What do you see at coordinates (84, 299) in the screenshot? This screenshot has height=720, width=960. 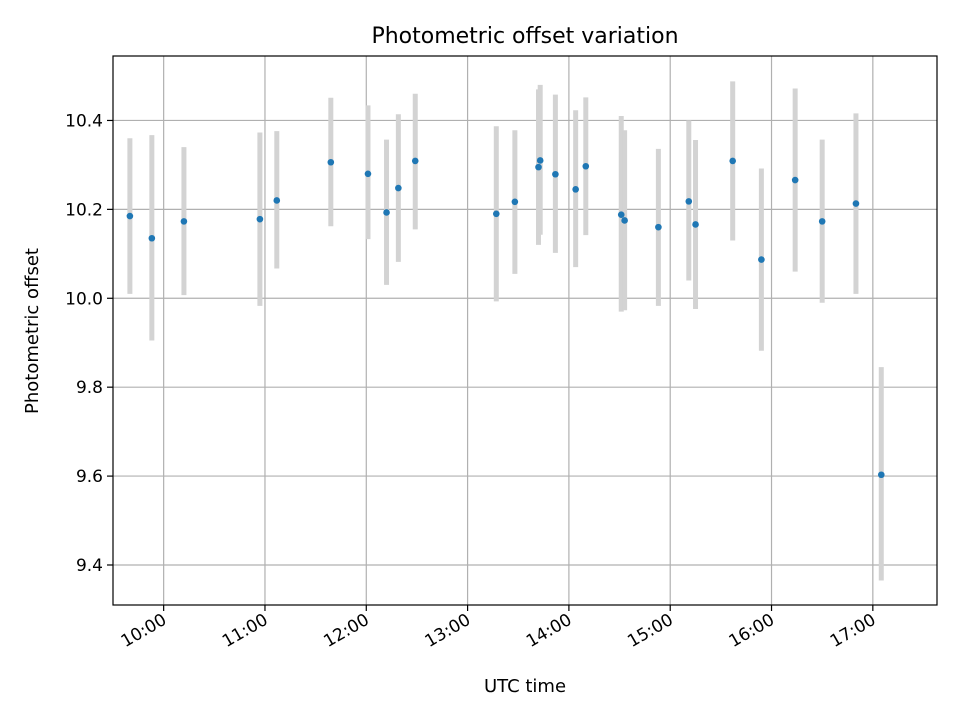 I see `y-tick-label: 10.0` at bounding box center [84, 299].